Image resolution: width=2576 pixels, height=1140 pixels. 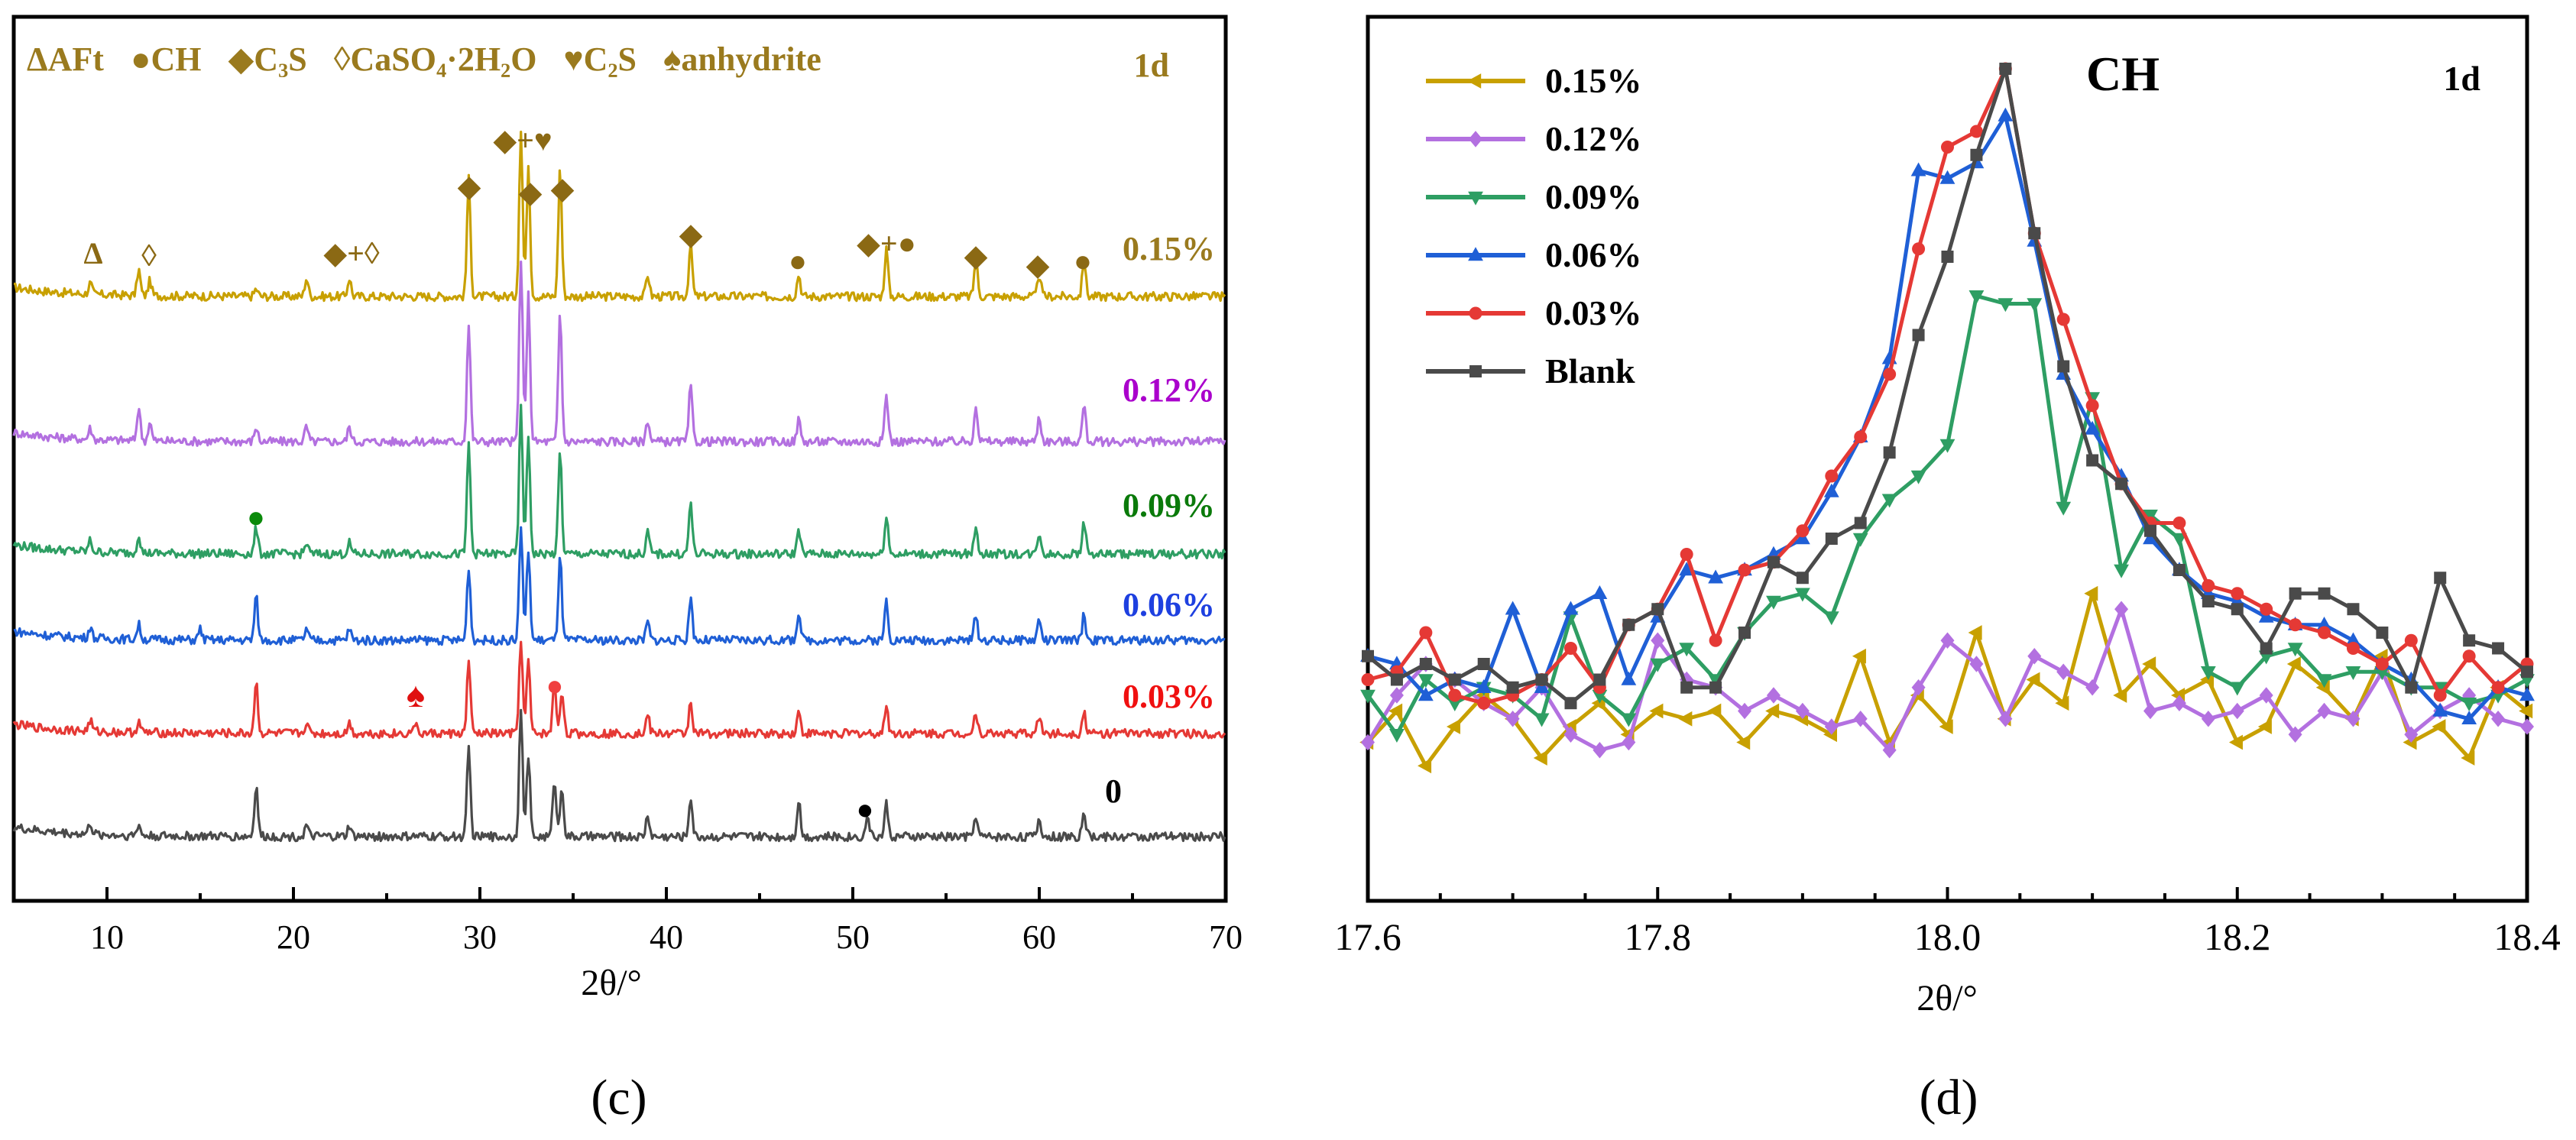 I want to click on series-label-015: 0.15%, so click(x=1169, y=248).